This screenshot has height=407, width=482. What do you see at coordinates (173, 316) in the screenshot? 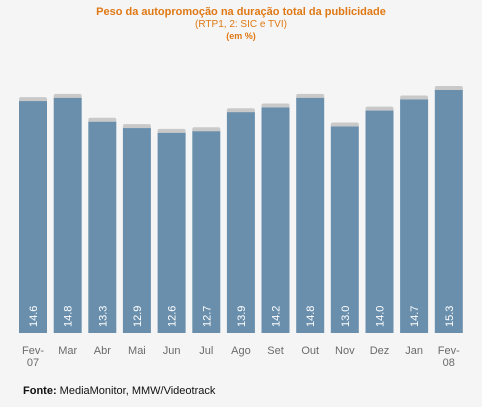
I see `bar-value-label: 12.6` at bounding box center [173, 316].